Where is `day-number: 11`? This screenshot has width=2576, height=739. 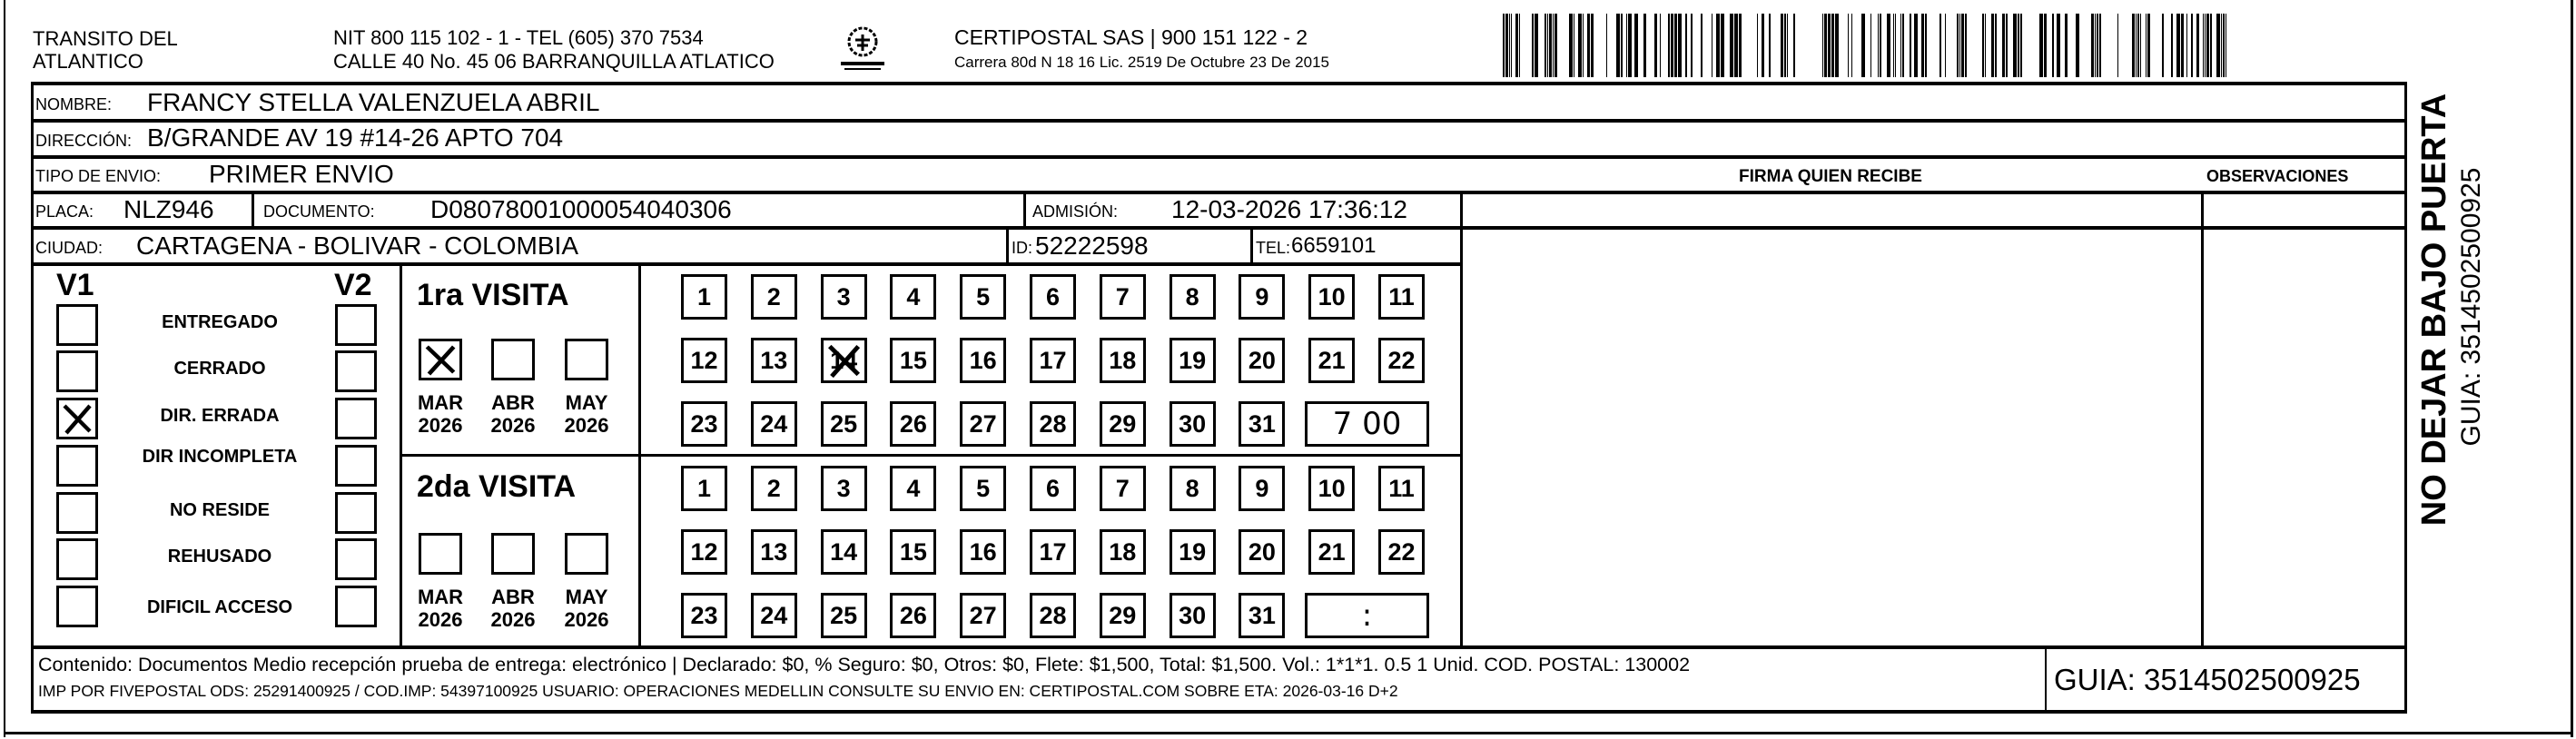 day-number: 11 is located at coordinates (1401, 296).